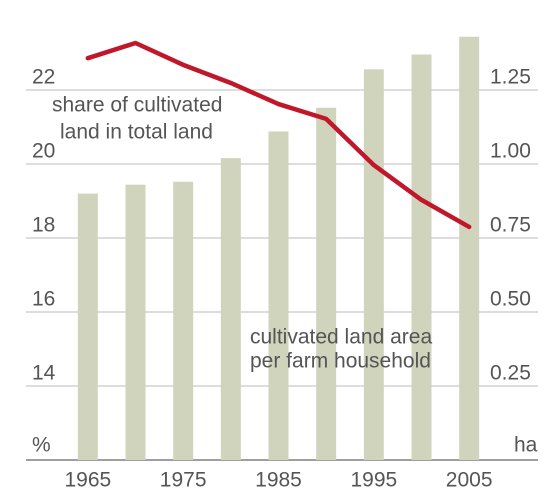 This screenshot has height=495, width=547. Describe the element at coordinates (469, 480) in the screenshot. I see `x-tick-label: 2005` at that location.